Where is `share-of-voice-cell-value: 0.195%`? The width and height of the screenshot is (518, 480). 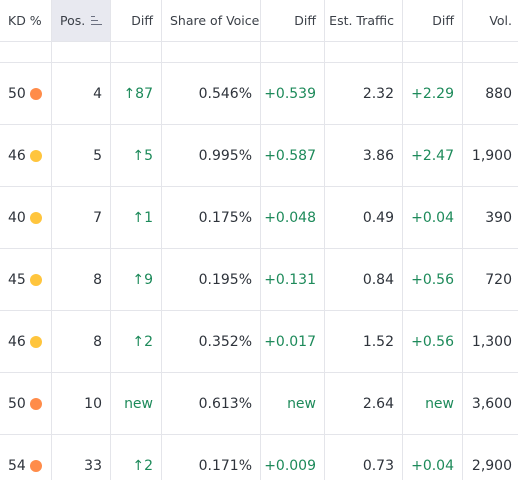 share-of-voice-cell-value: 0.195% is located at coordinates (225, 279).